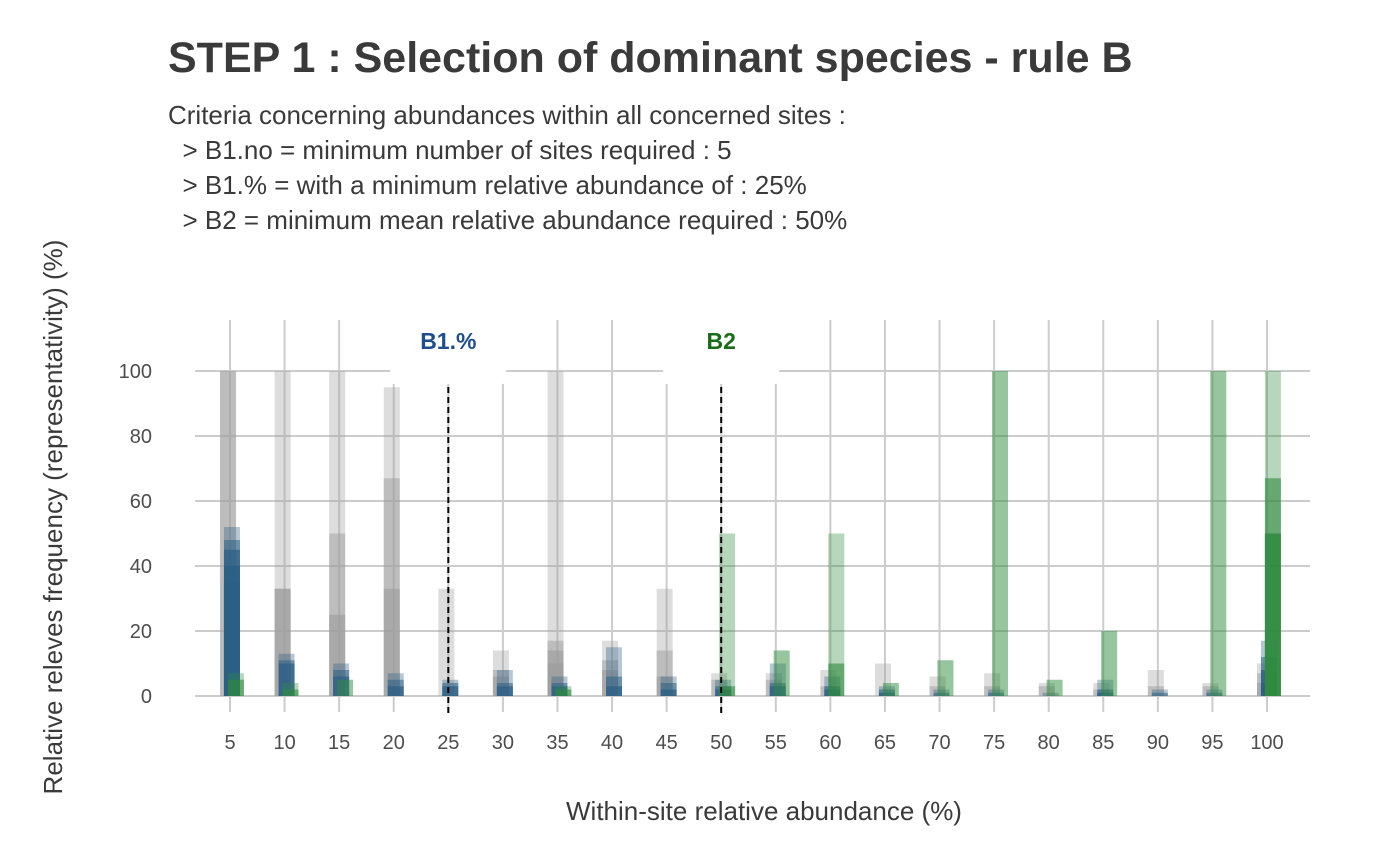  I want to click on x-tick-label: 95, so click(1212, 743).